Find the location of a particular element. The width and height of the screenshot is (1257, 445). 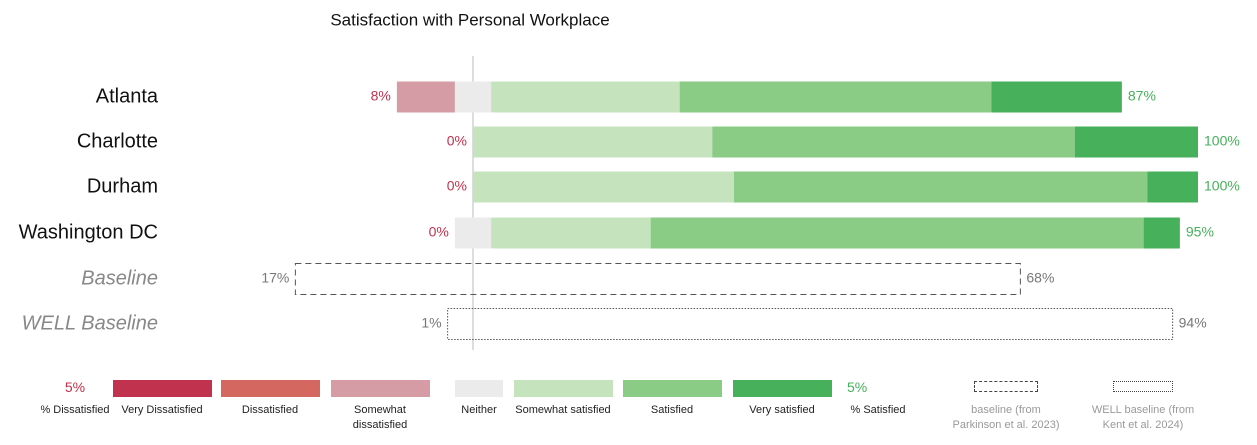

chart-title: Satisfaction with Personal Workplace is located at coordinates (469, 19).